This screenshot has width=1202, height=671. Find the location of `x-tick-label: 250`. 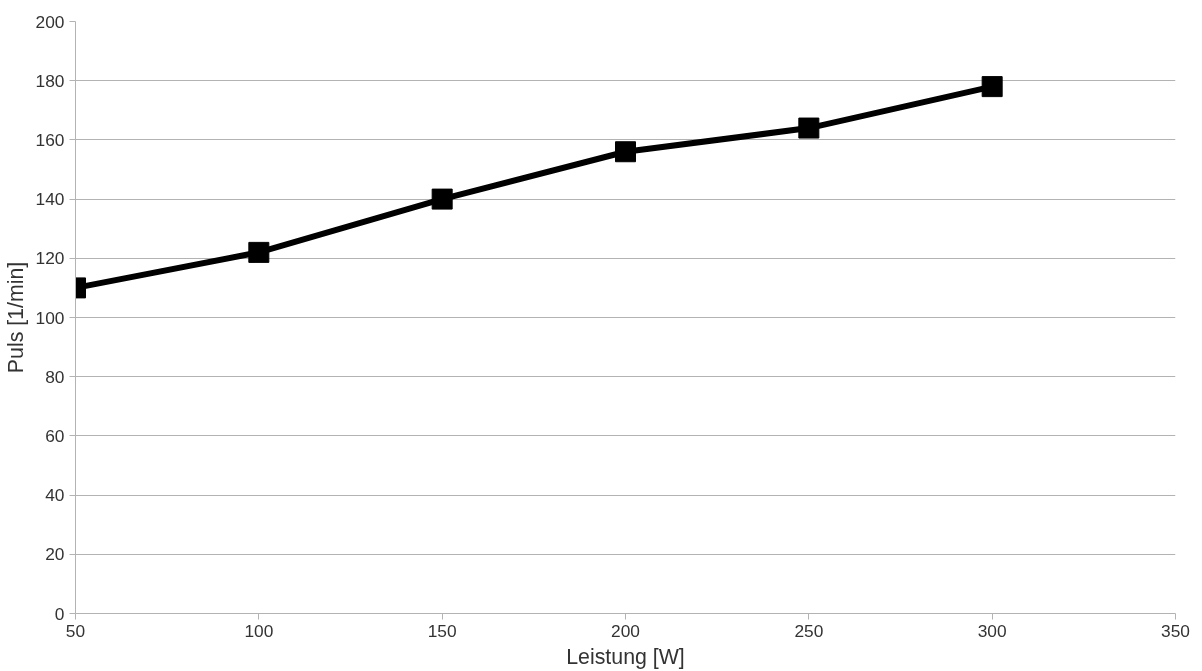

x-tick-label: 250 is located at coordinates (809, 630).